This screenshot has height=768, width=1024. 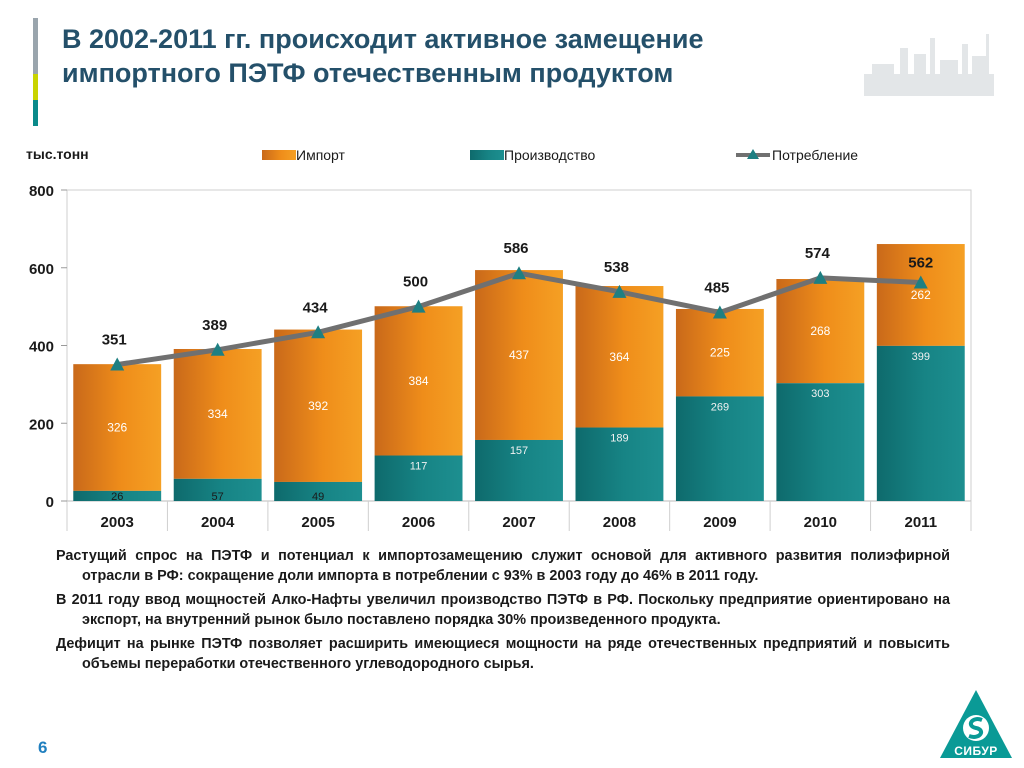 I want to click on factory-skyline-icon, so click(x=929, y=65).